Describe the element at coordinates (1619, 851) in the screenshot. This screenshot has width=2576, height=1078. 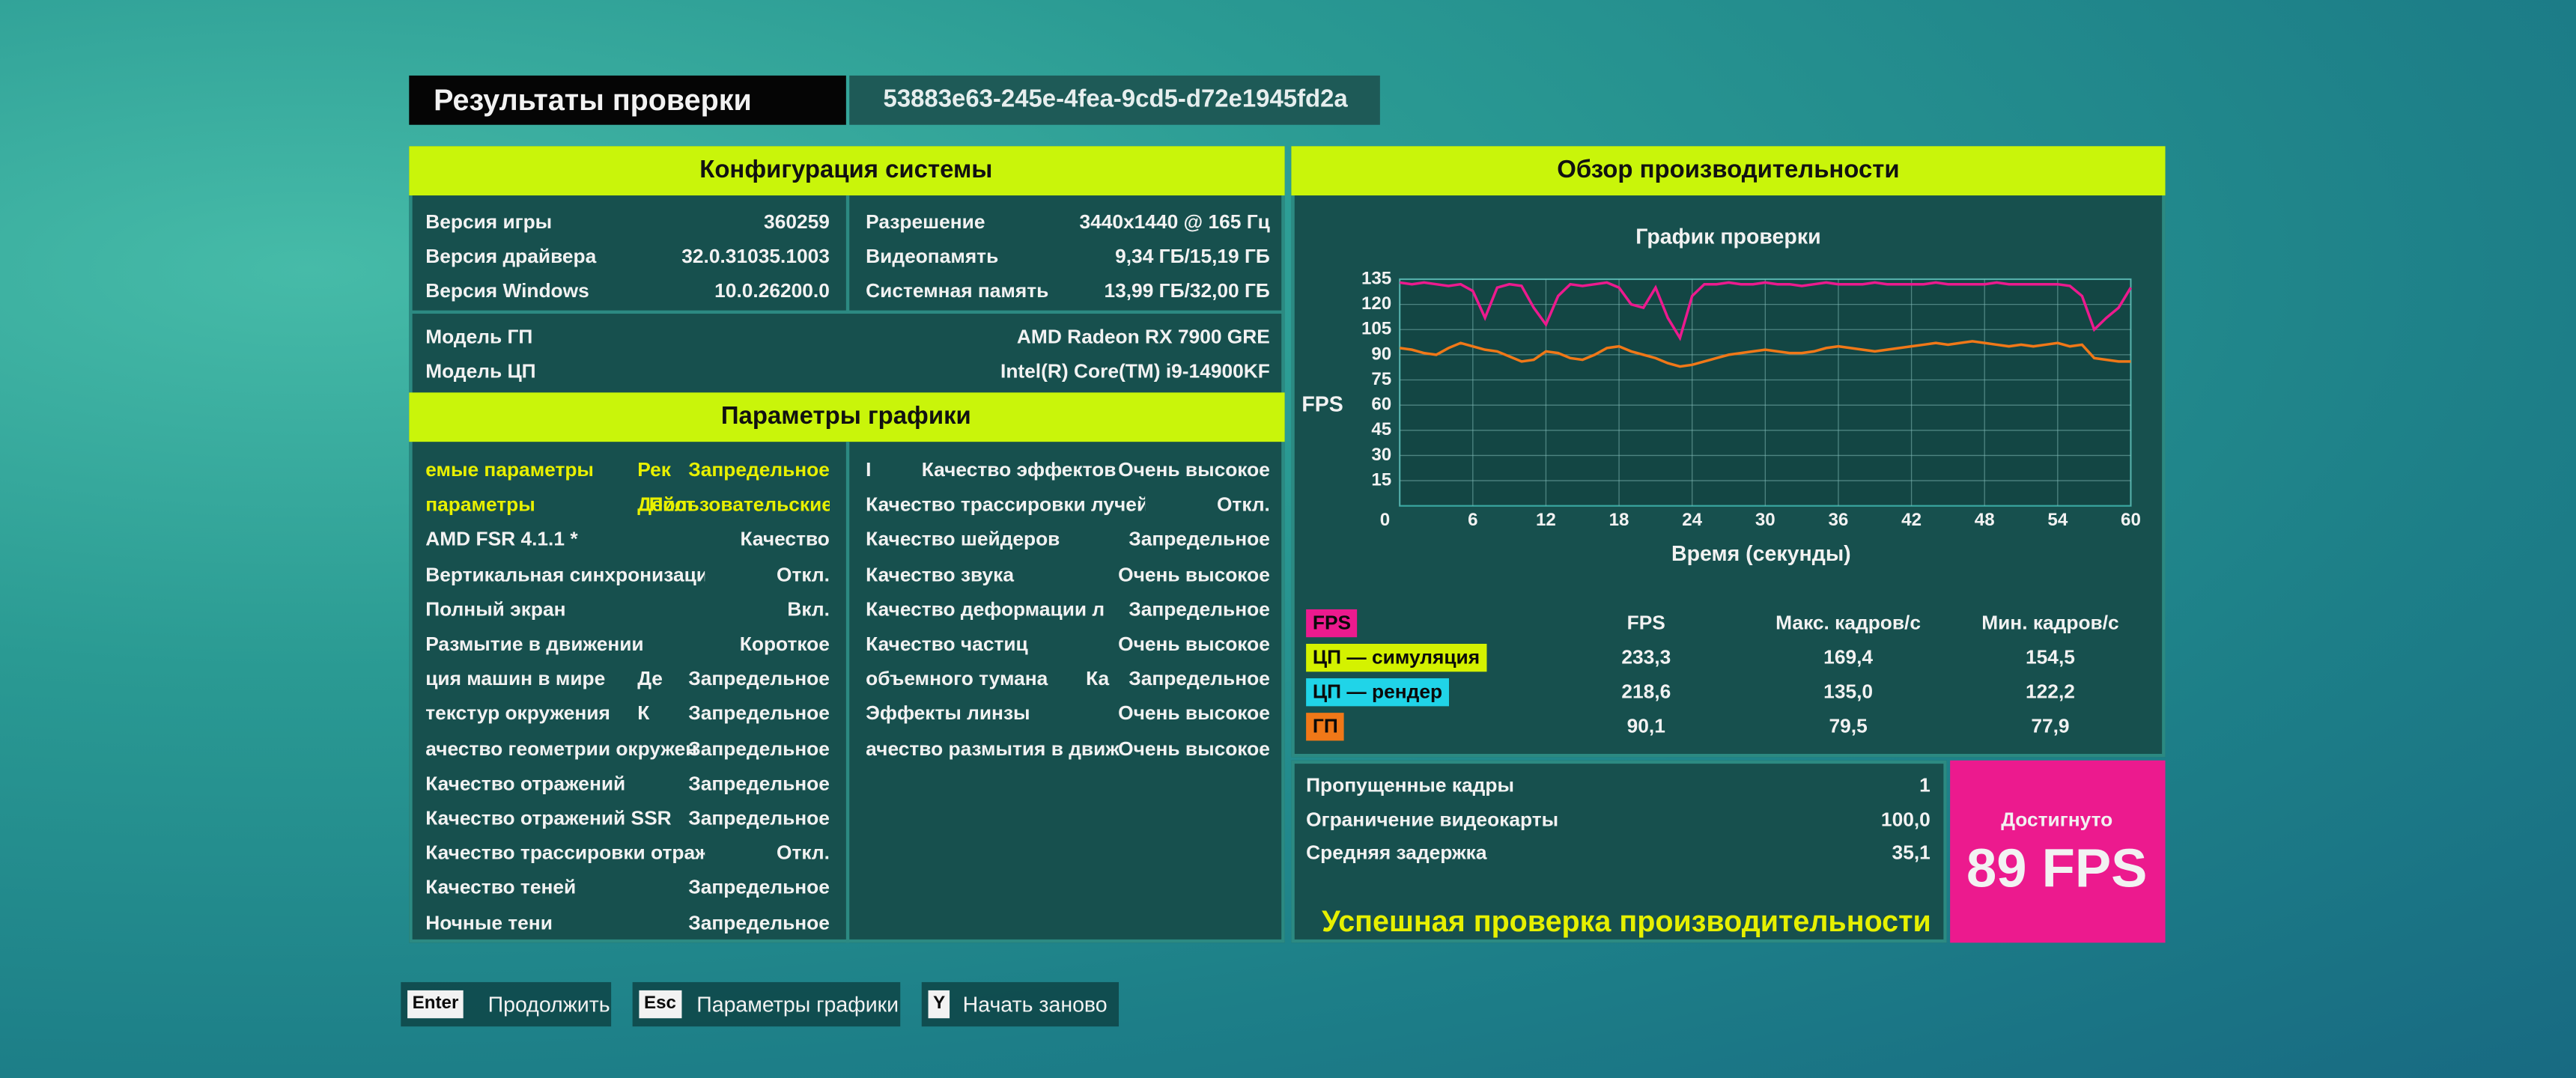
I see `summary-panel` at that location.